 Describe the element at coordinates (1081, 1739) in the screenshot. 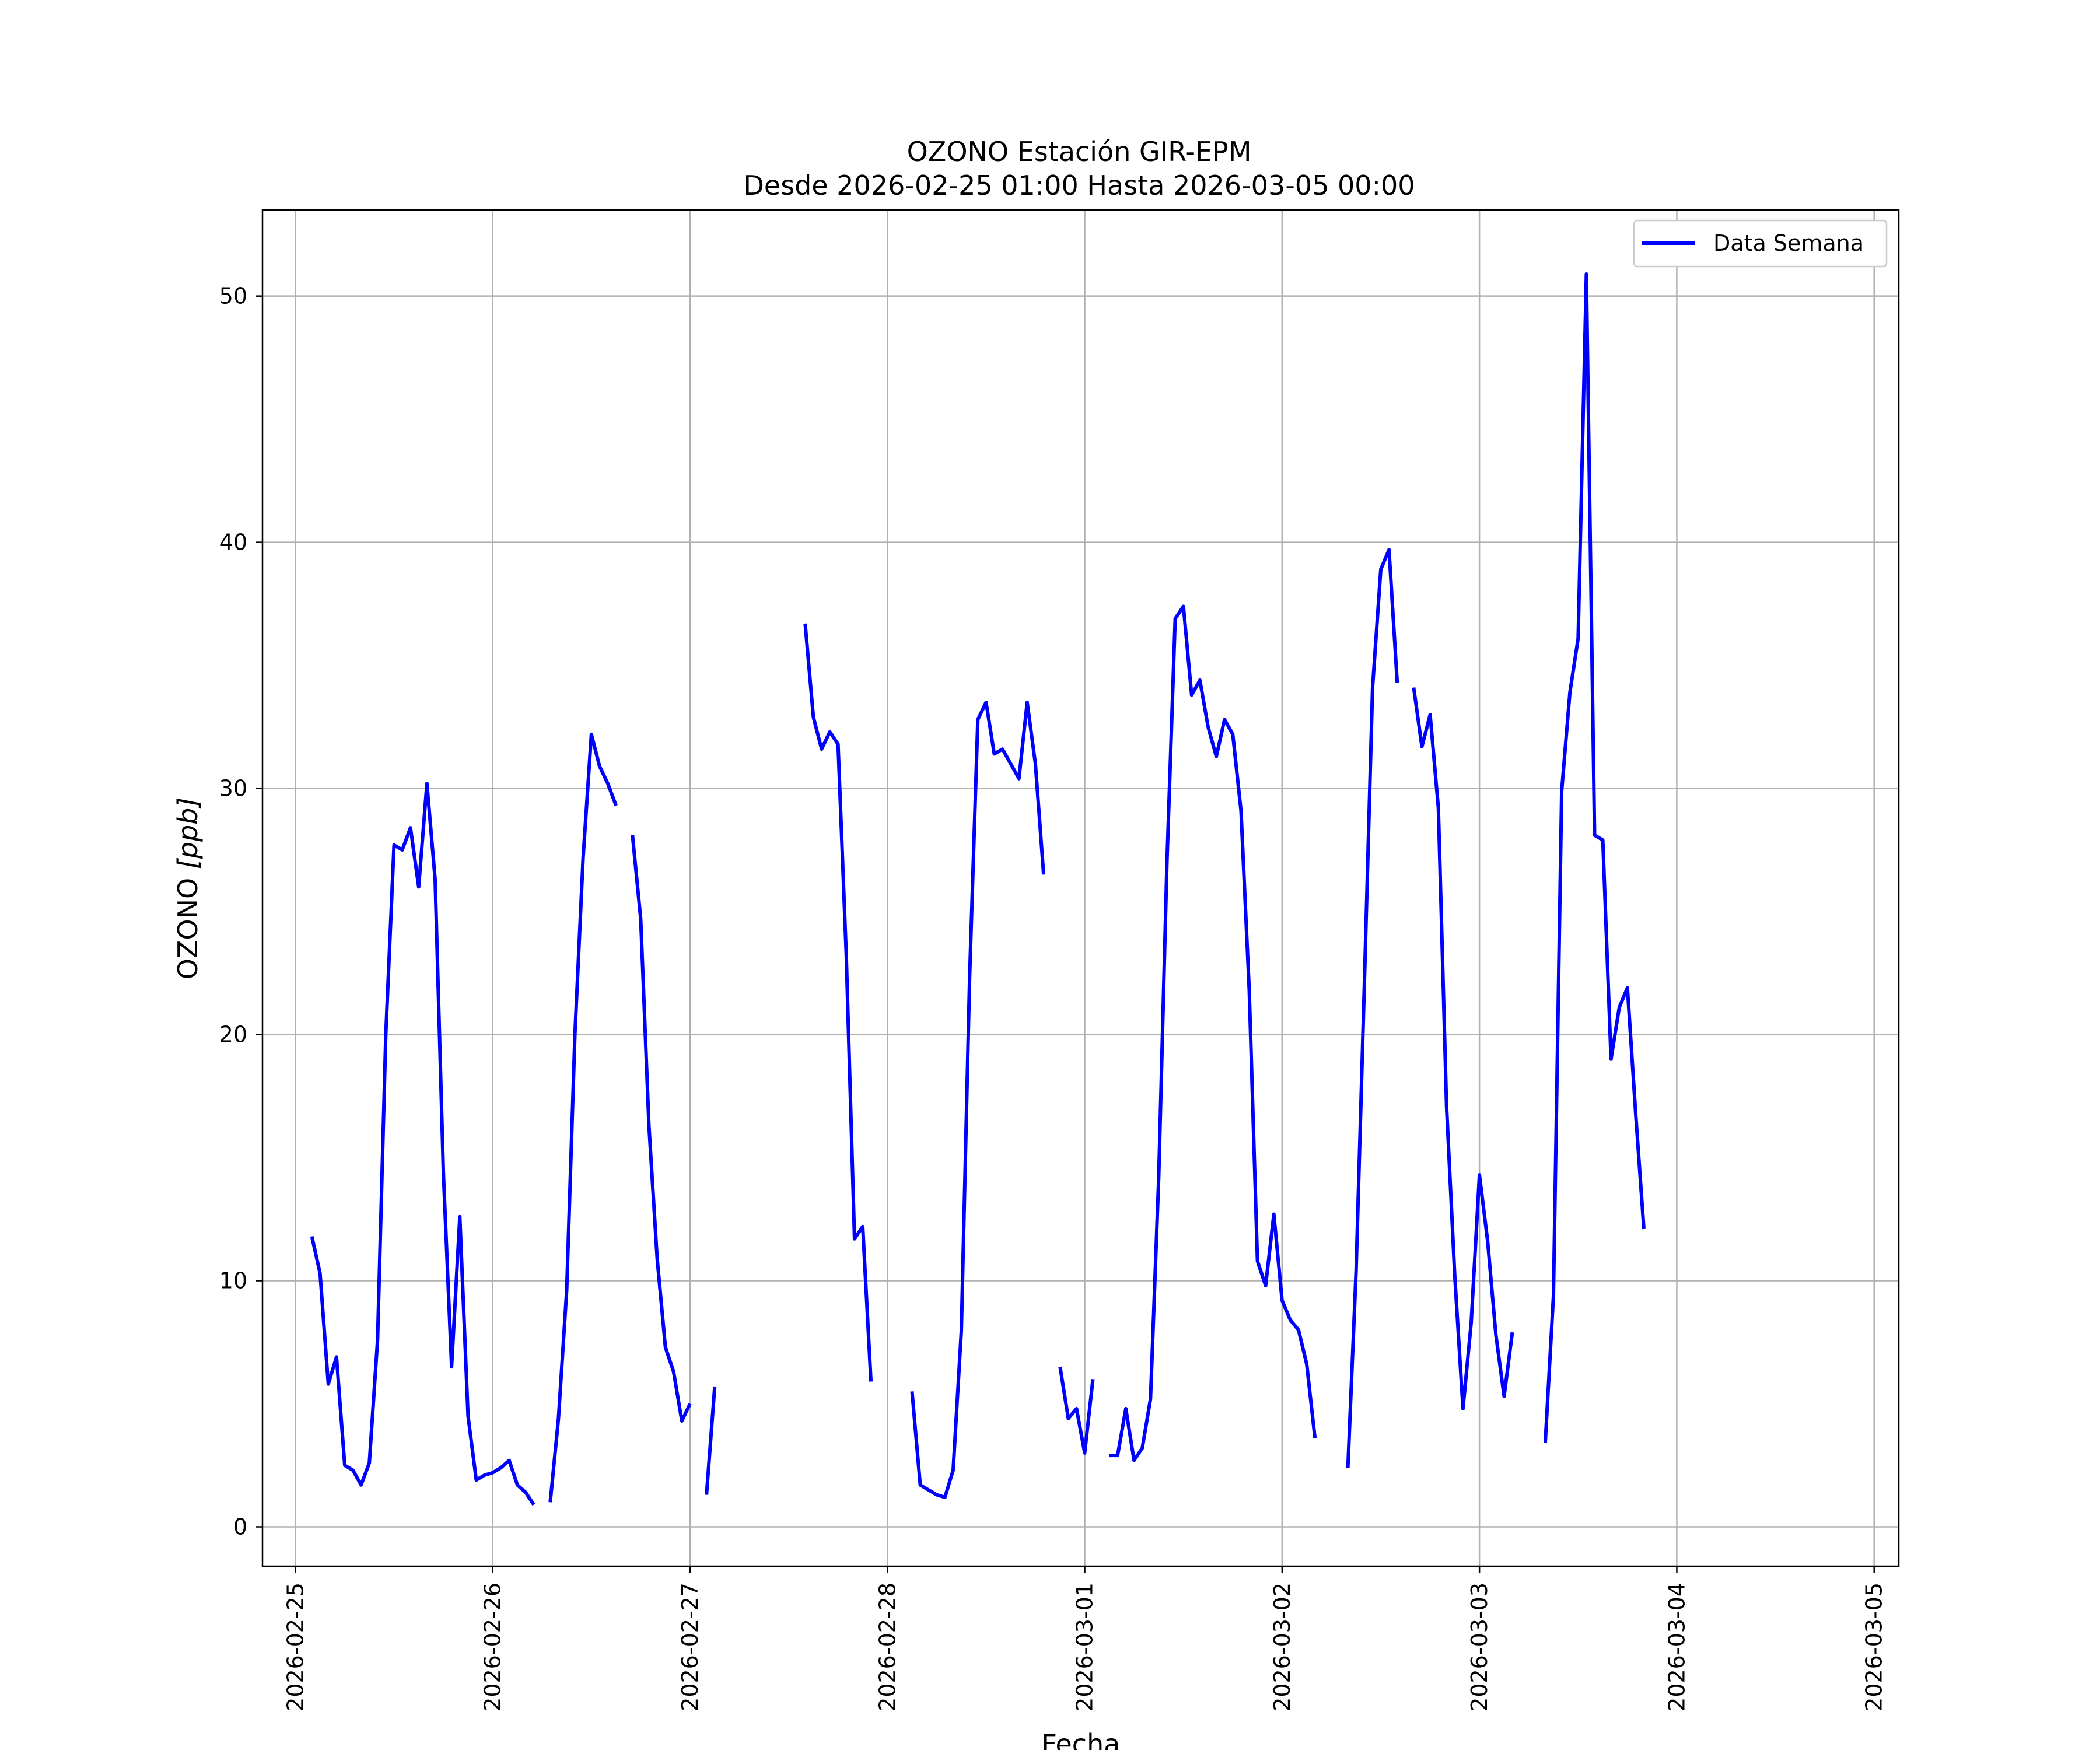

I see `x-axis-label: Fecha` at that location.